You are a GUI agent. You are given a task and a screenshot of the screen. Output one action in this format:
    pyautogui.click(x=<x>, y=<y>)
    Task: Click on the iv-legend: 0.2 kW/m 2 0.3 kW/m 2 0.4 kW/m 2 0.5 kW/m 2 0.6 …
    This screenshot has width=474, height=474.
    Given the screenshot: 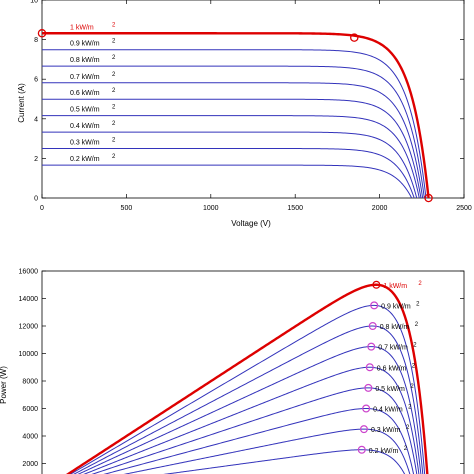 What is the action you would take?
    pyautogui.click(x=93, y=92)
    